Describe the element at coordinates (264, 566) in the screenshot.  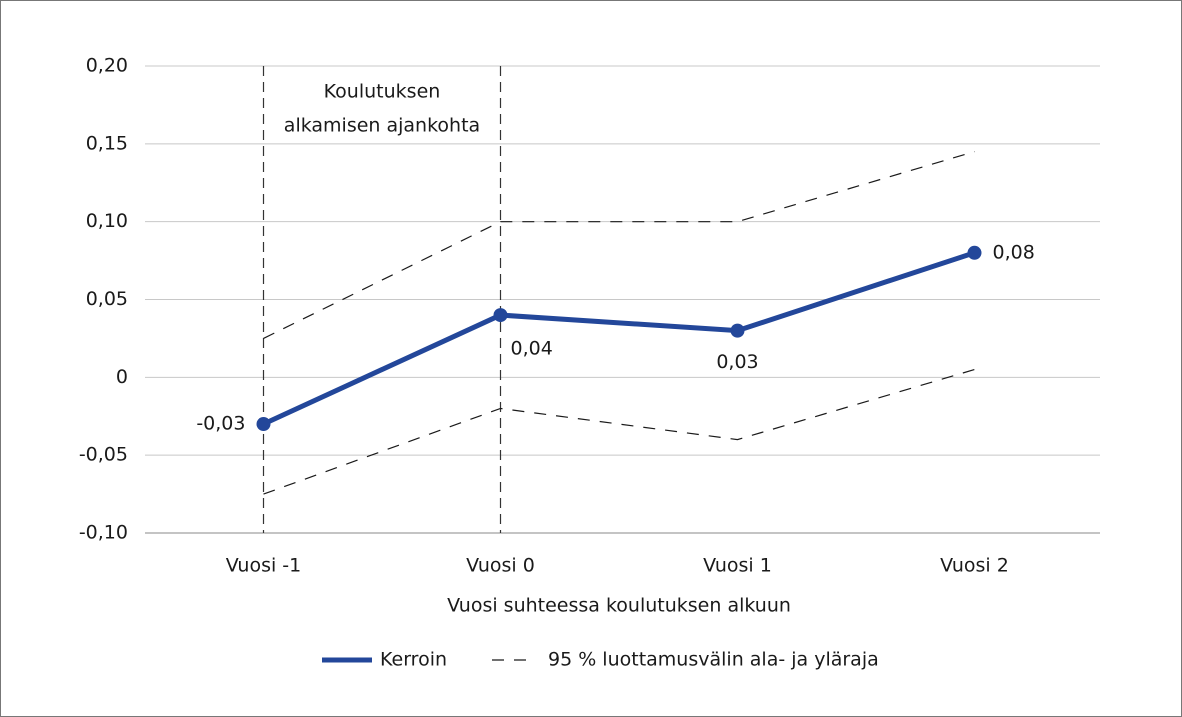
I see `x-tick-label: Vuosi -1` at that location.